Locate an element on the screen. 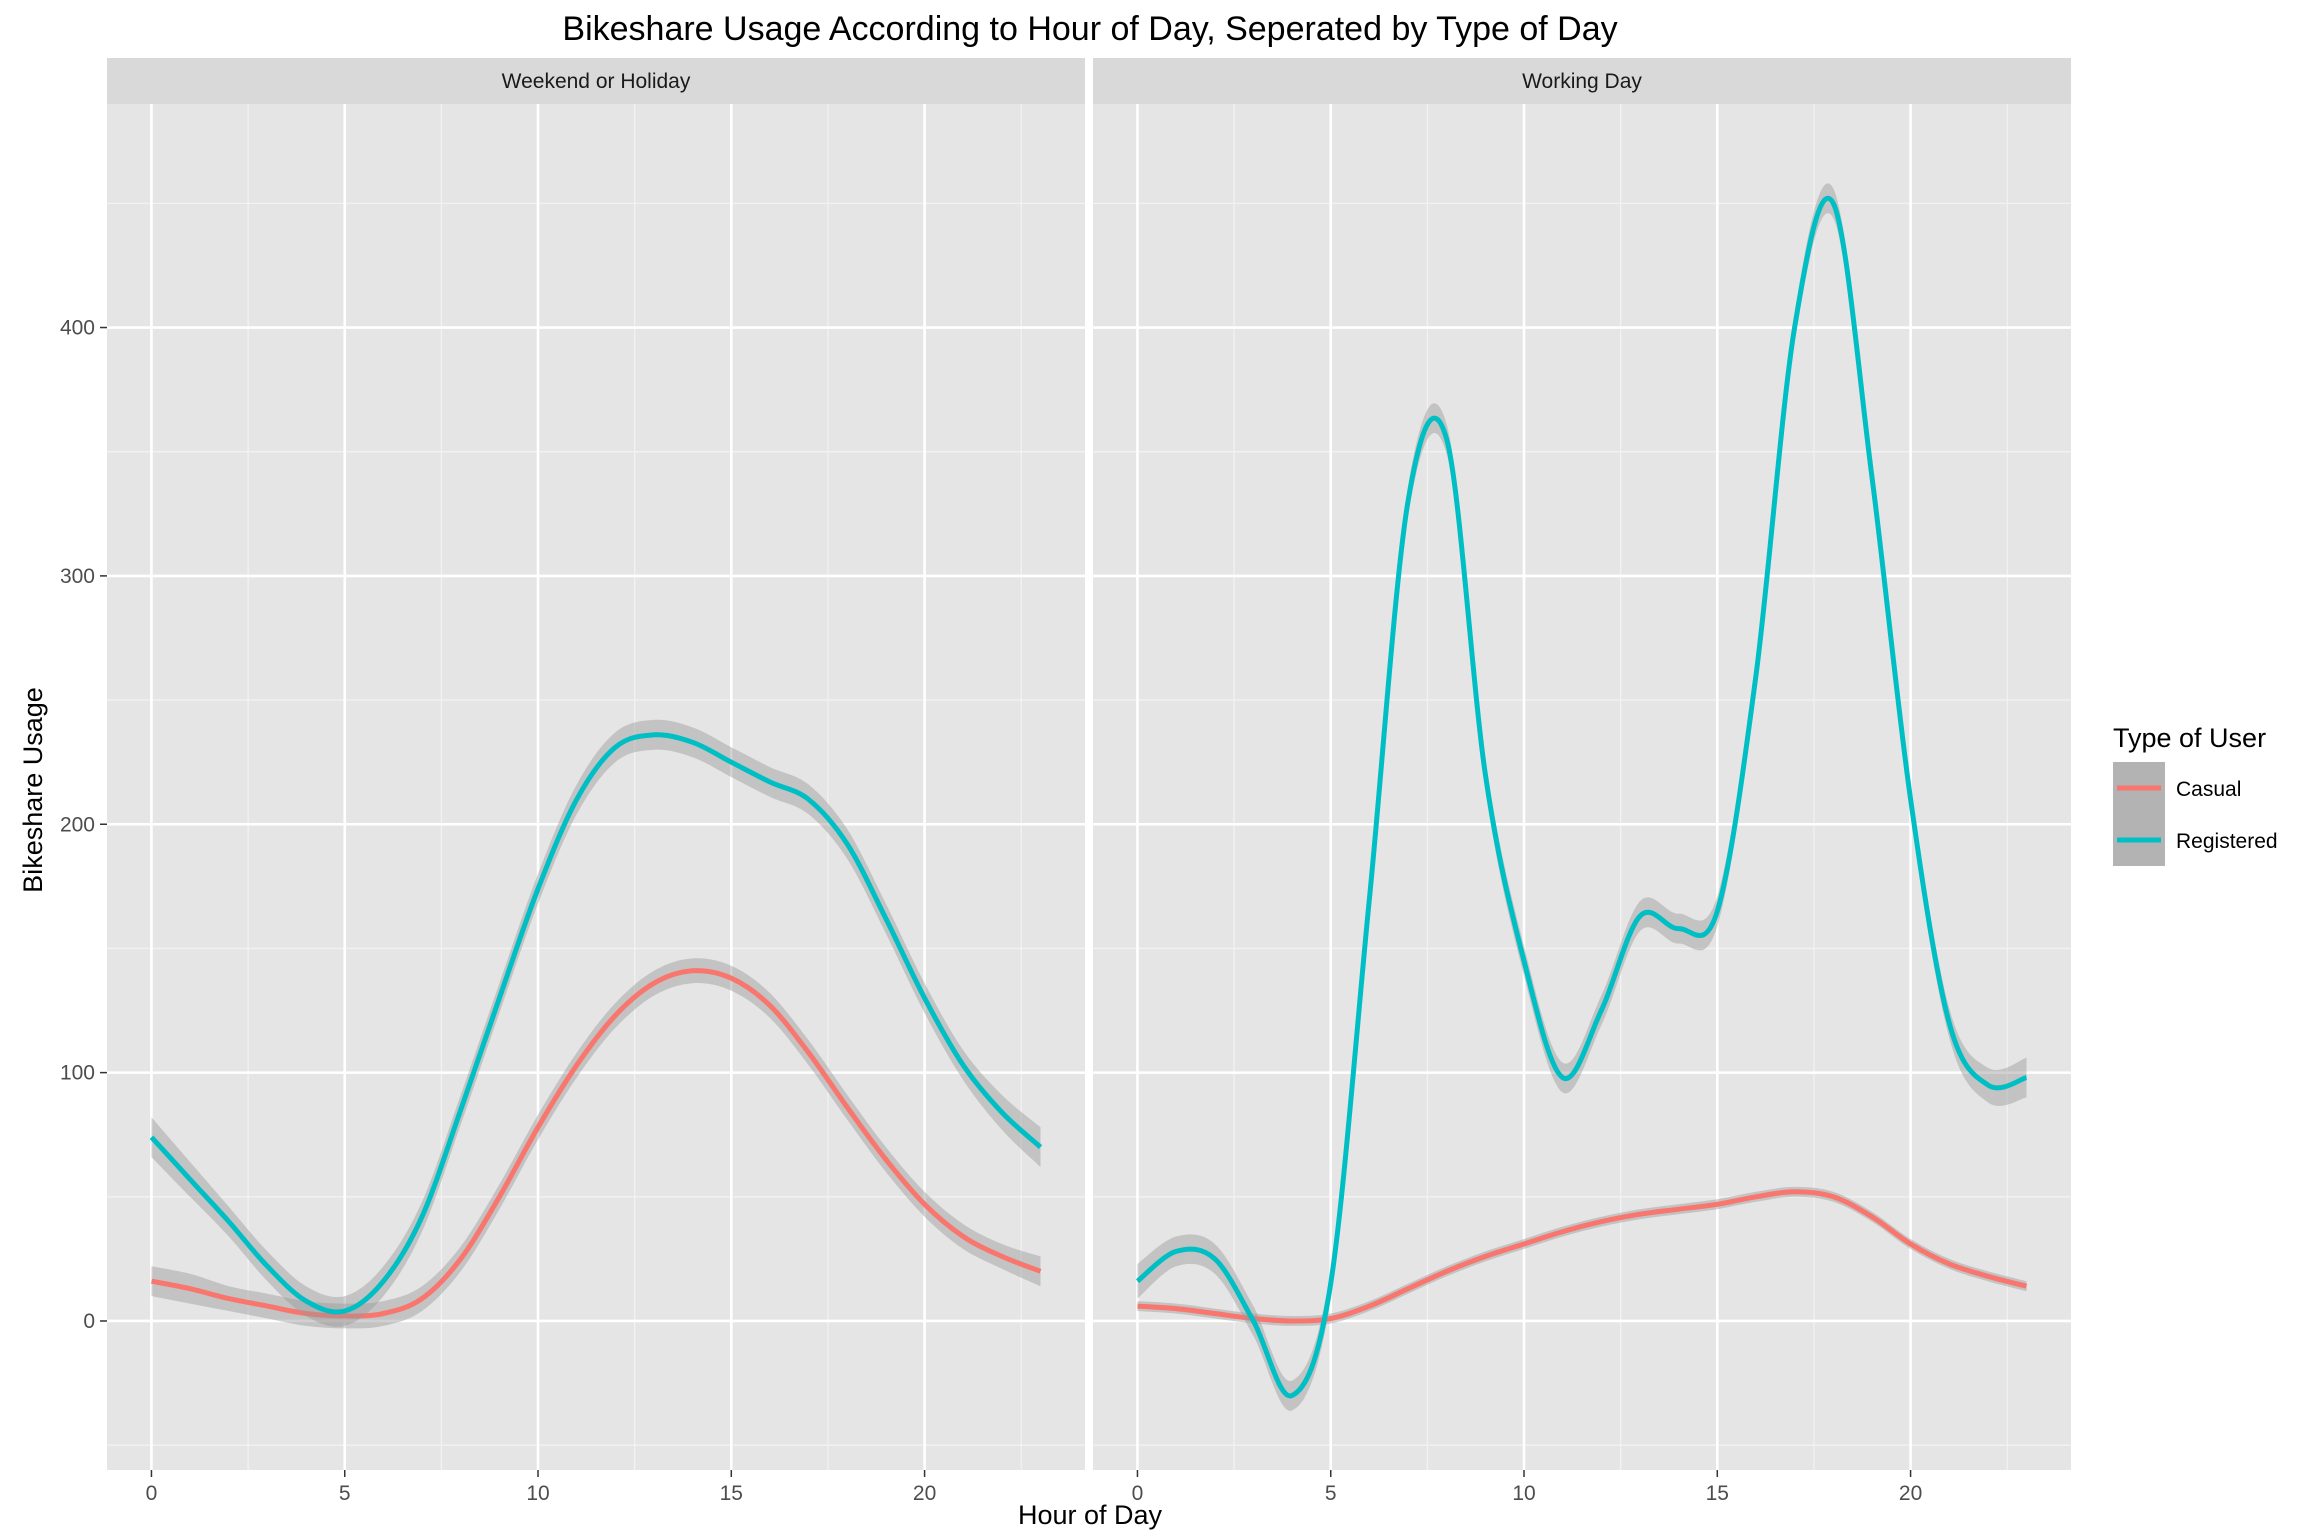 This screenshot has width=2304, height=1536. series-line-registered is located at coordinates (596, 1023).